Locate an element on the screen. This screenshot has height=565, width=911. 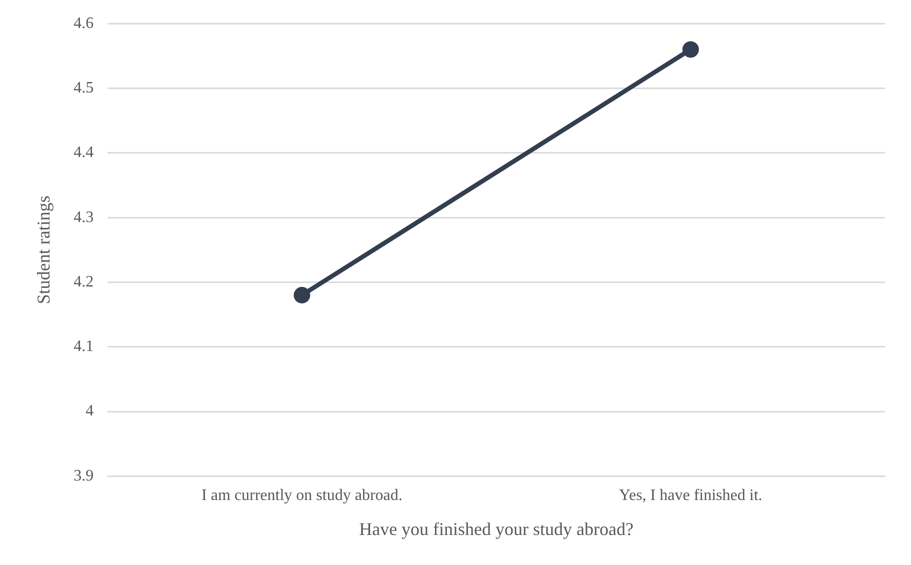
y-tick-label: 4 is located at coordinates (90, 411).